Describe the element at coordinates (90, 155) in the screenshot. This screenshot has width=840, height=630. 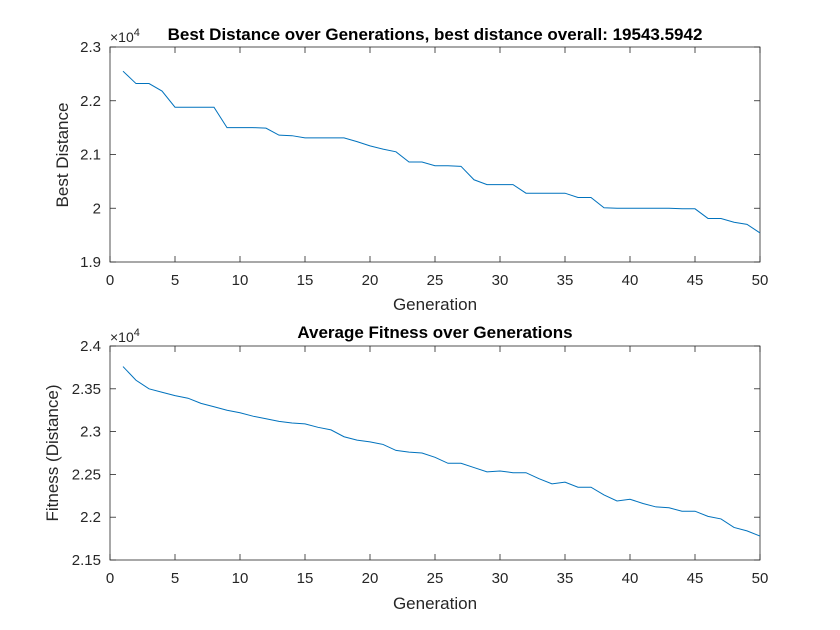
I see `y-tick-label: 2.1` at that location.